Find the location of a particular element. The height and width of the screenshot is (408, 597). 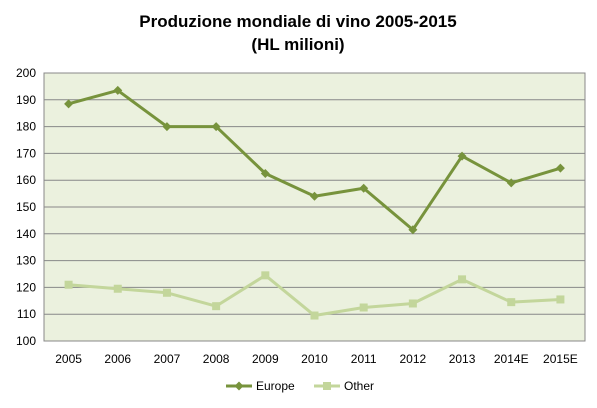

legend-label-europe: Europe is located at coordinates (275, 386).